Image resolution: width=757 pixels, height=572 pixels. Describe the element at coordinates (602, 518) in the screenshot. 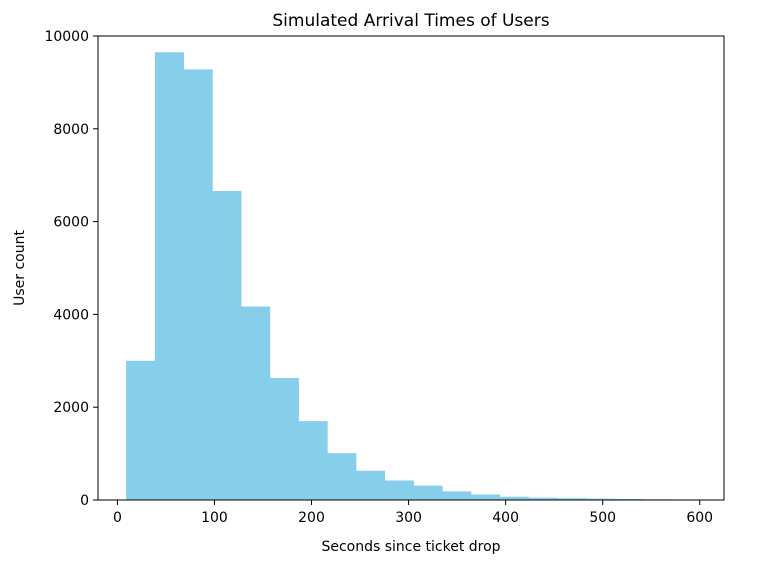

I see `x-tick-label: 500` at that location.